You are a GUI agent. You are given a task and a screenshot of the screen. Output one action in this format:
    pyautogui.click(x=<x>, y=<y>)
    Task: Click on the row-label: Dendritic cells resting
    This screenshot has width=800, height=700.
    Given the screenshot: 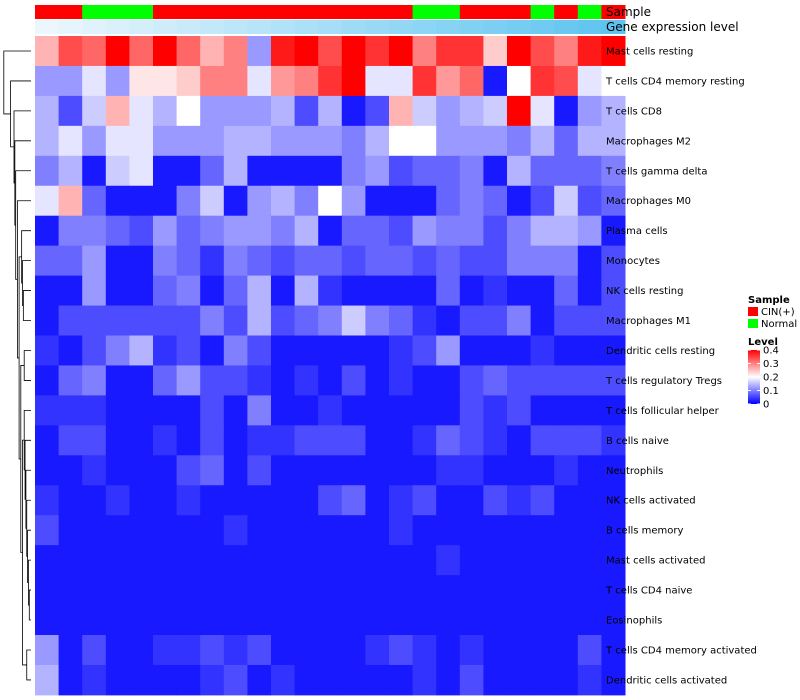 What is the action you would take?
    pyautogui.click(x=660, y=351)
    